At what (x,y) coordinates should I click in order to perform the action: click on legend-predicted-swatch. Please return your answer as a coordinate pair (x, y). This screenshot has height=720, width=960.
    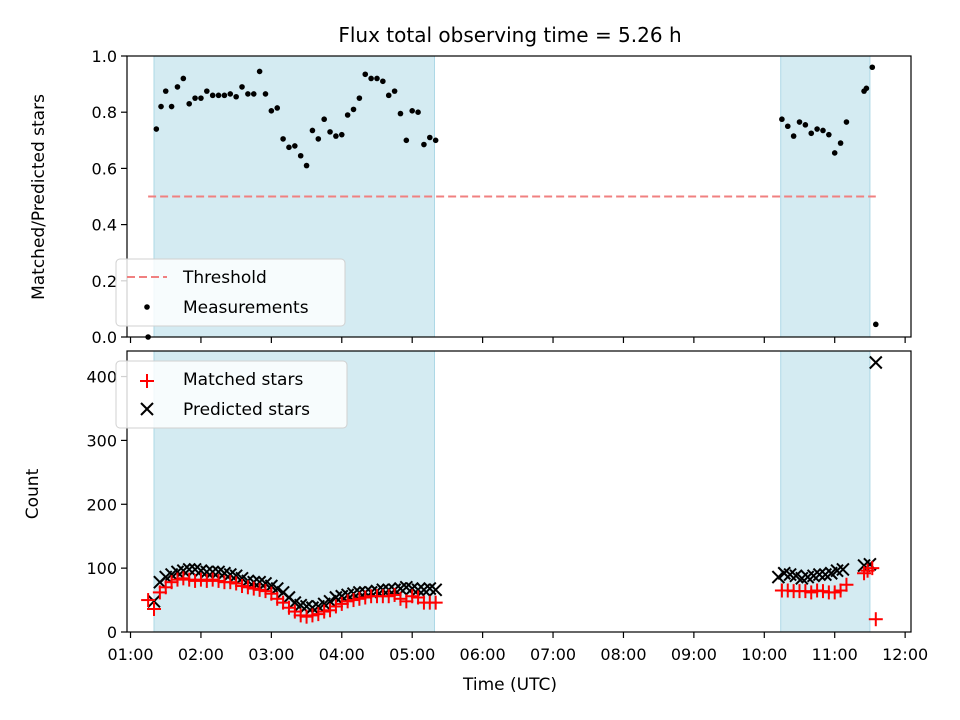
    Looking at the image, I should click on (147, 409).